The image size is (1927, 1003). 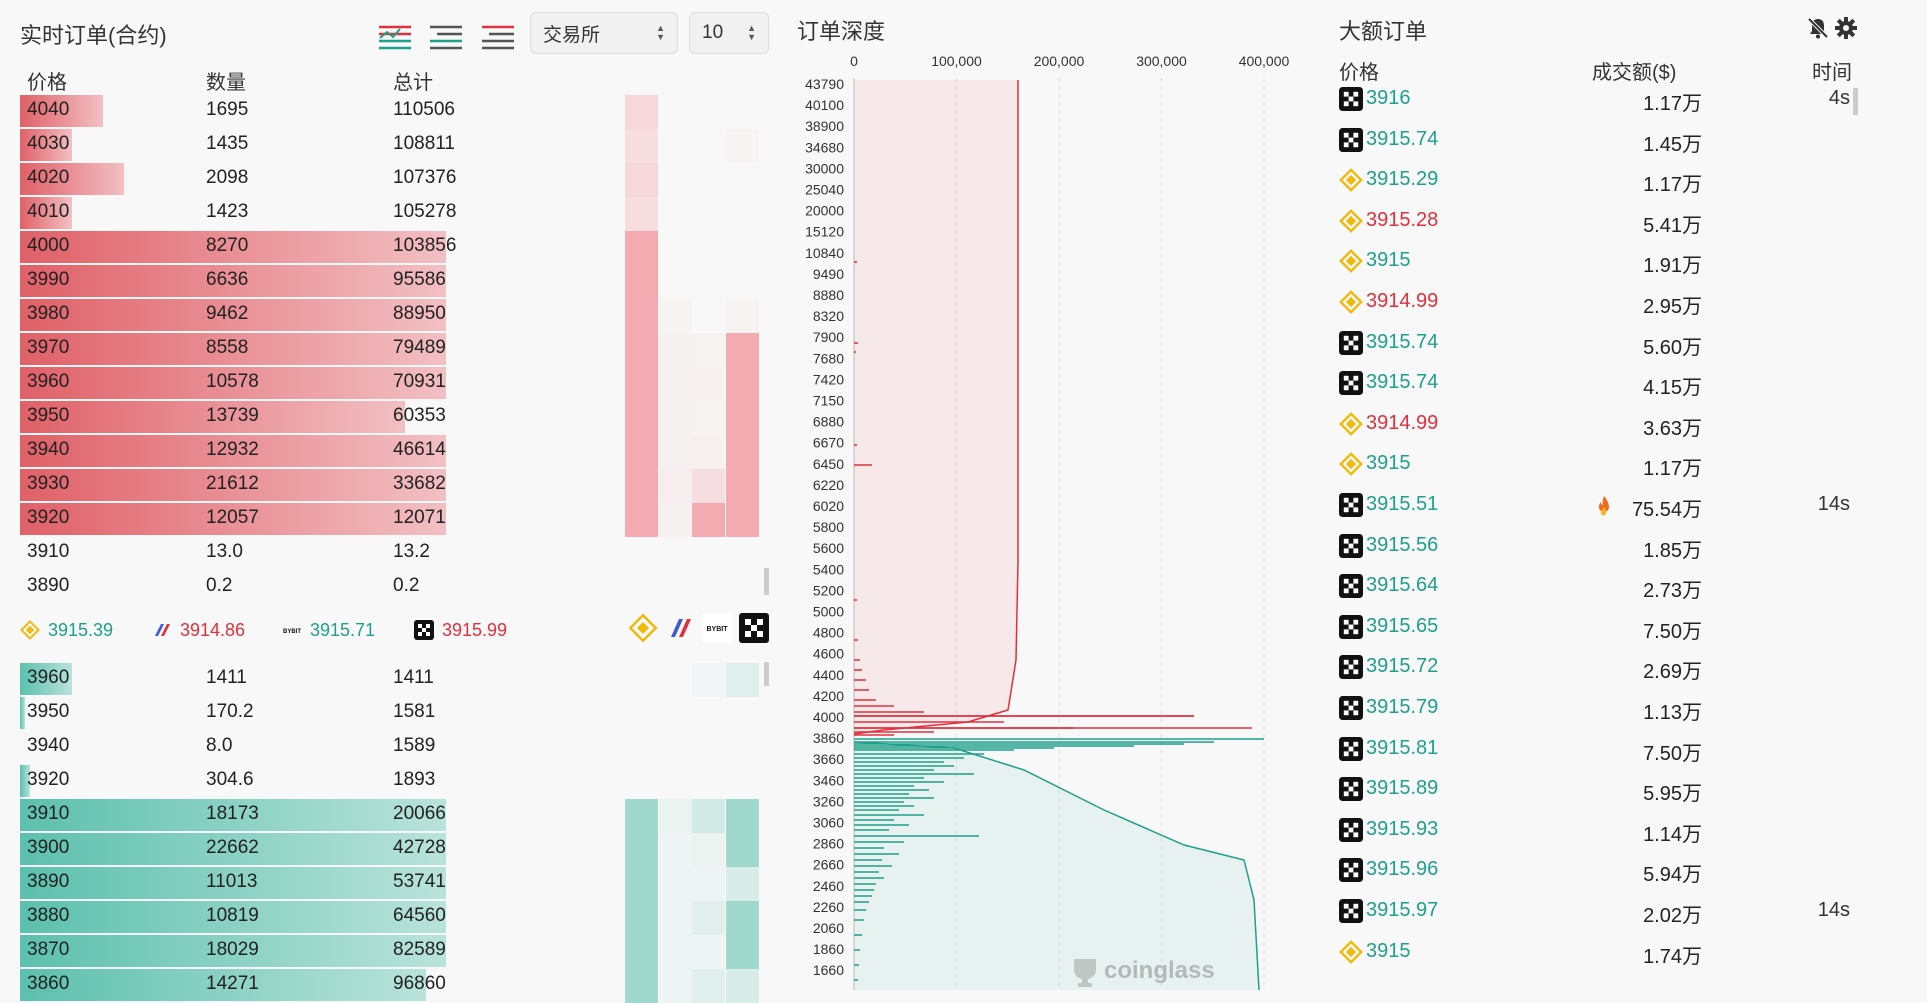 What do you see at coordinates (1402, 341) in the screenshot?
I see `order-price: 3915.74` at bounding box center [1402, 341].